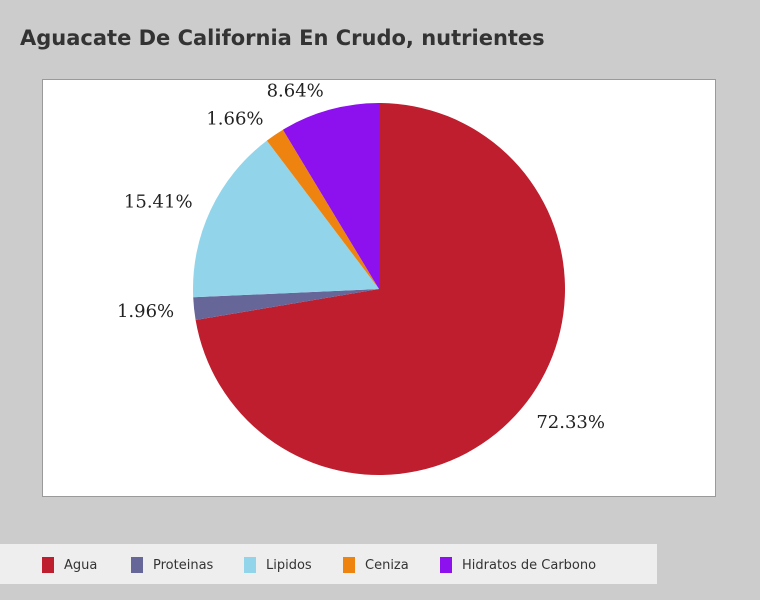  I want to click on legend-item-ceniza: Ceniza, so click(376, 565).